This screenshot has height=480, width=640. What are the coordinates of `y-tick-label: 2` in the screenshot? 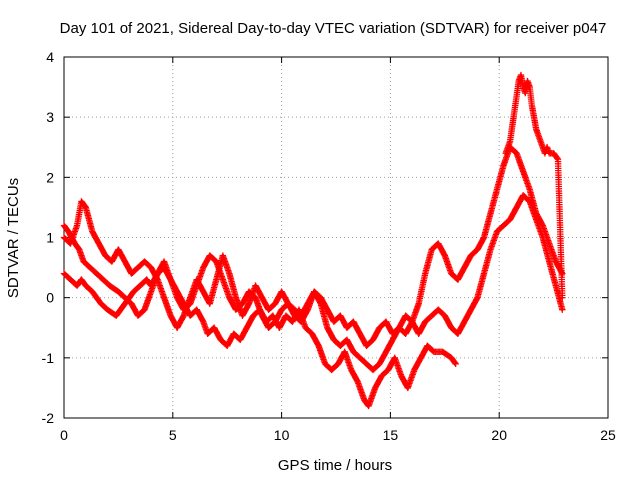 It's located at (50, 177).